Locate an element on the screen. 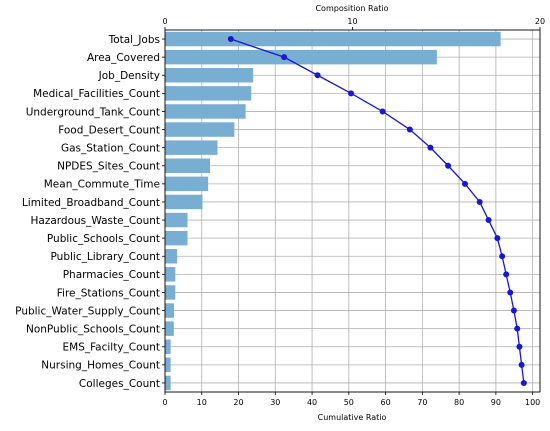 The height and width of the screenshot is (431, 550). category-label: Hazardous_Waste_Count is located at coordinates (96, 221).